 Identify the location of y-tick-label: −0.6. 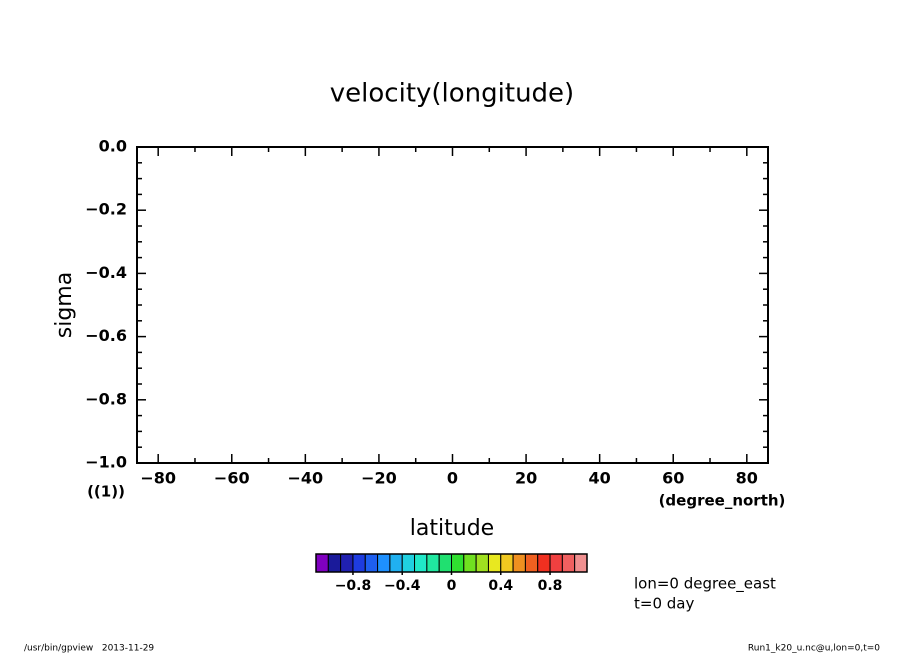
(106, 335).